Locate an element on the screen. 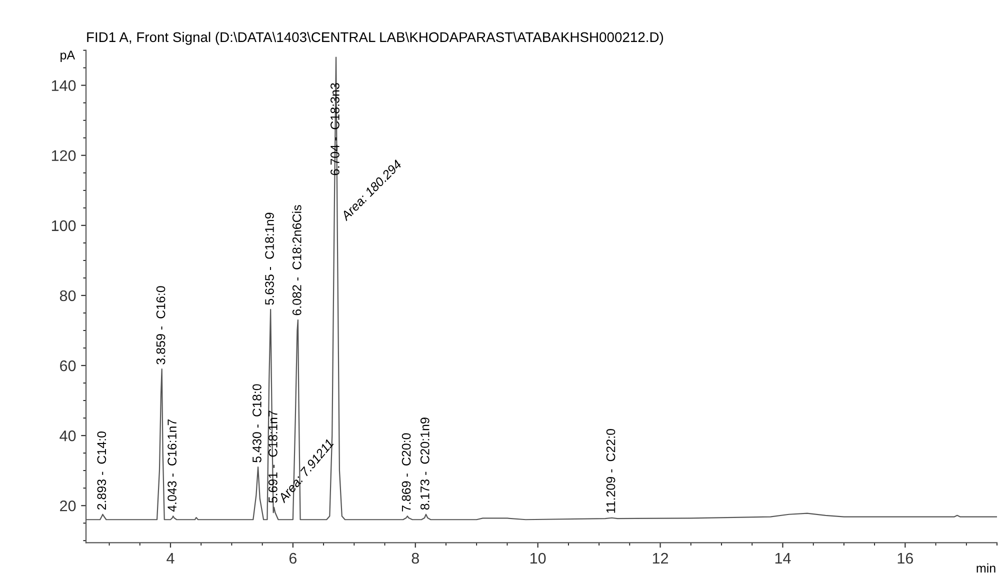 The height and width of the screenshot is (578, 1000). y-axis-title: pA is located at coordinates (68, 56).